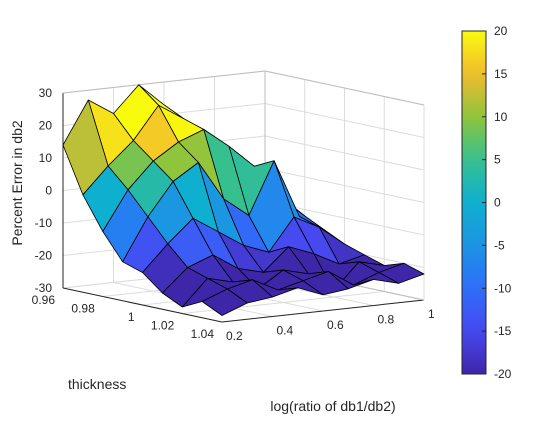 The height and width of the screenshot is (425, 560). What do you see at coordinates (497, 160) in the screenshot?
I see `colorbar-tick-label: 5` at bounding box center [497, 160].